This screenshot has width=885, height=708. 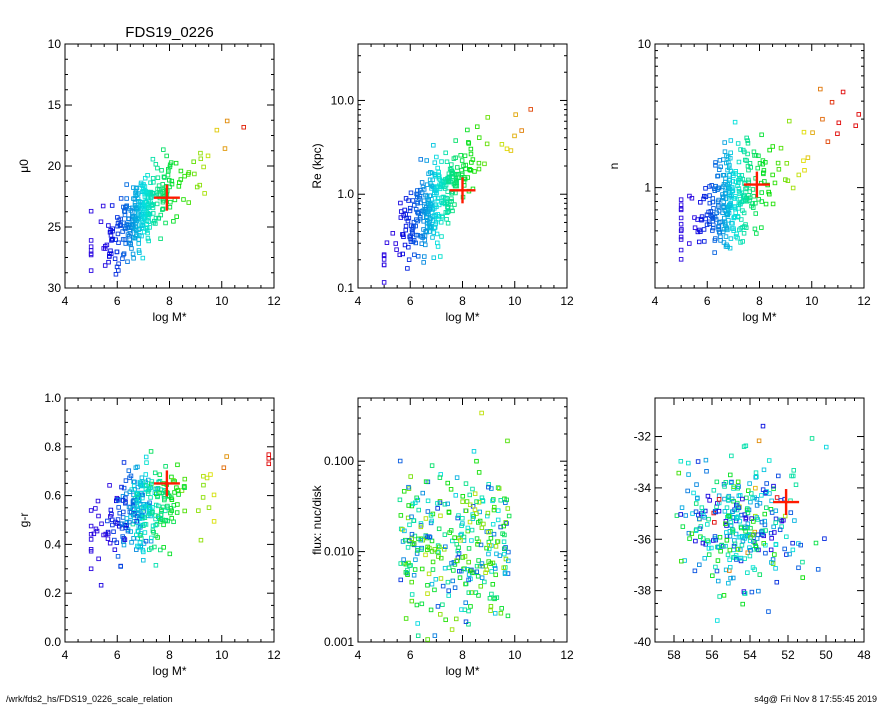 I want to click on y-axis-label: g-r, so click(x=24, y=520).